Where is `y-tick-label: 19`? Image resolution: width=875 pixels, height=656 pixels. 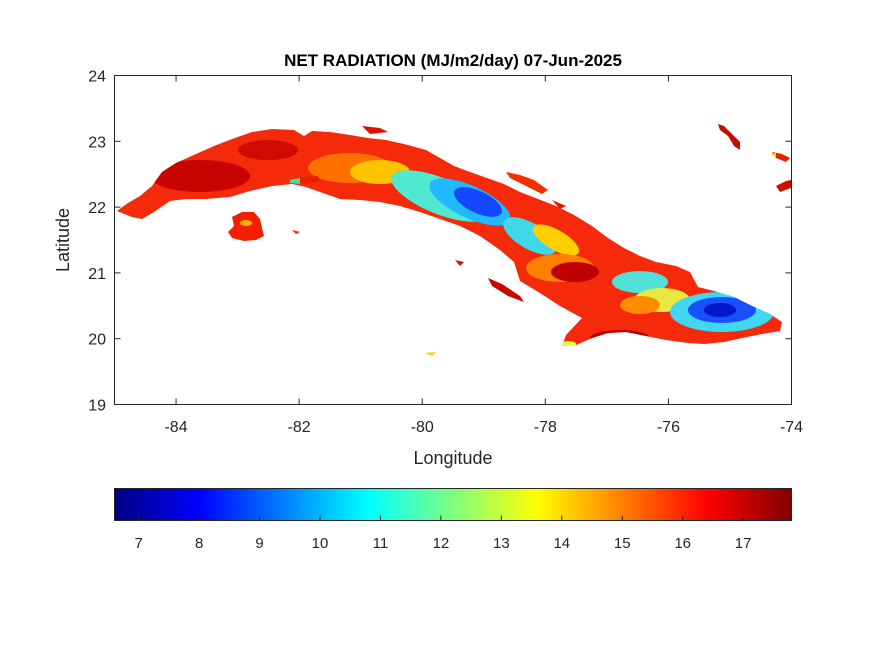
y-tick-label: 19 is located at coordinates (97, 406).